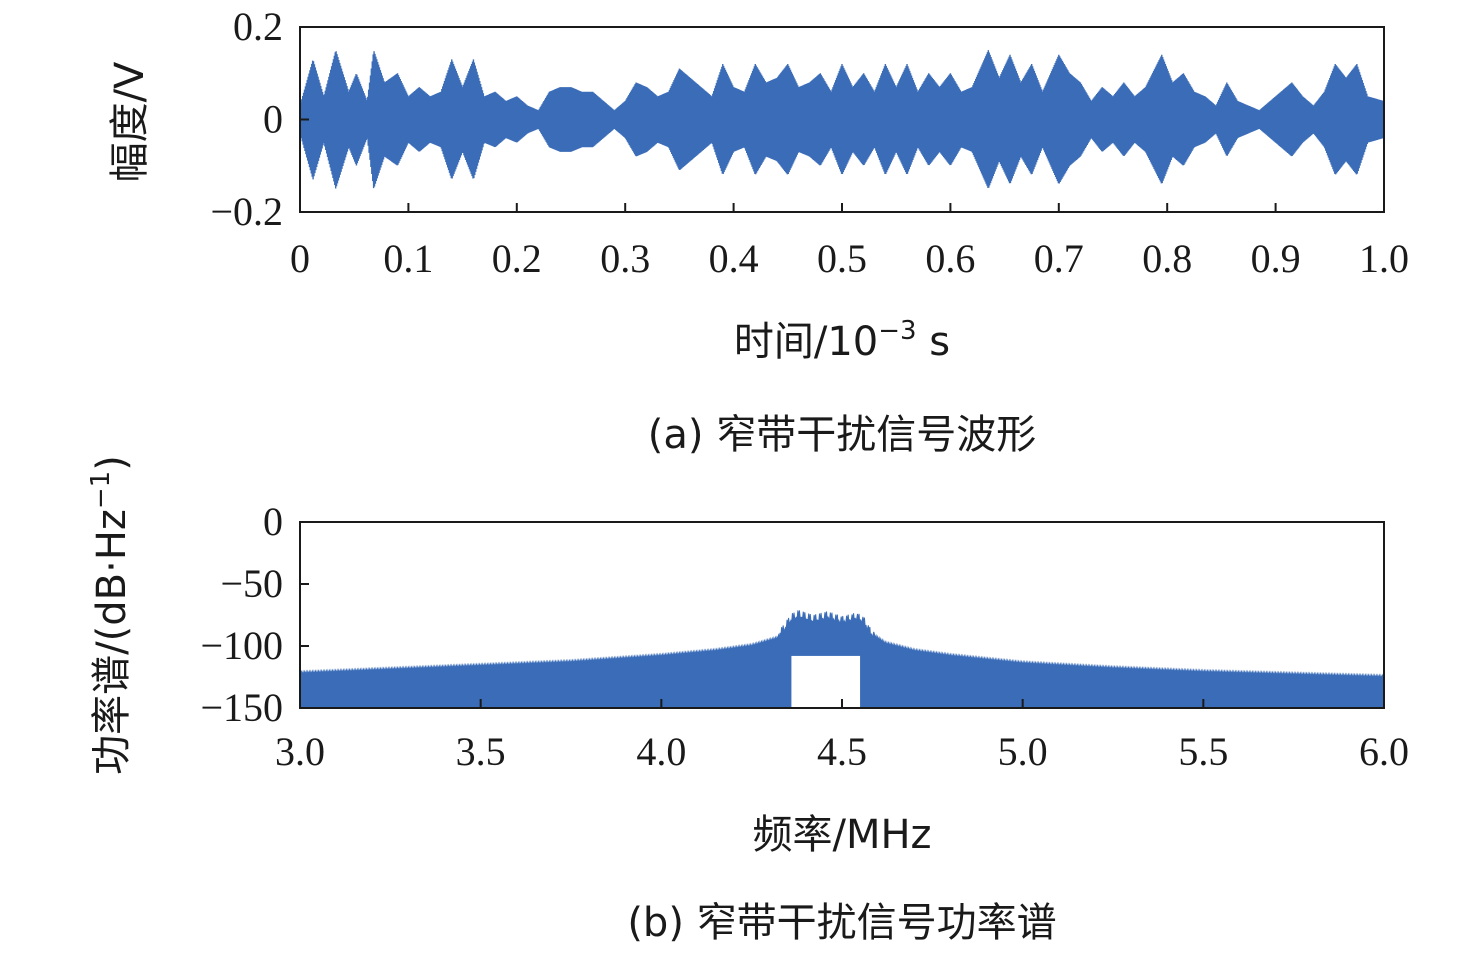 The height and width of the screenshot is (953, 1476). What do you see at coordinates (625, 258) in the screenshot?
I see `x-tick-label-a: 0.3` at bounding box center [625, 258].